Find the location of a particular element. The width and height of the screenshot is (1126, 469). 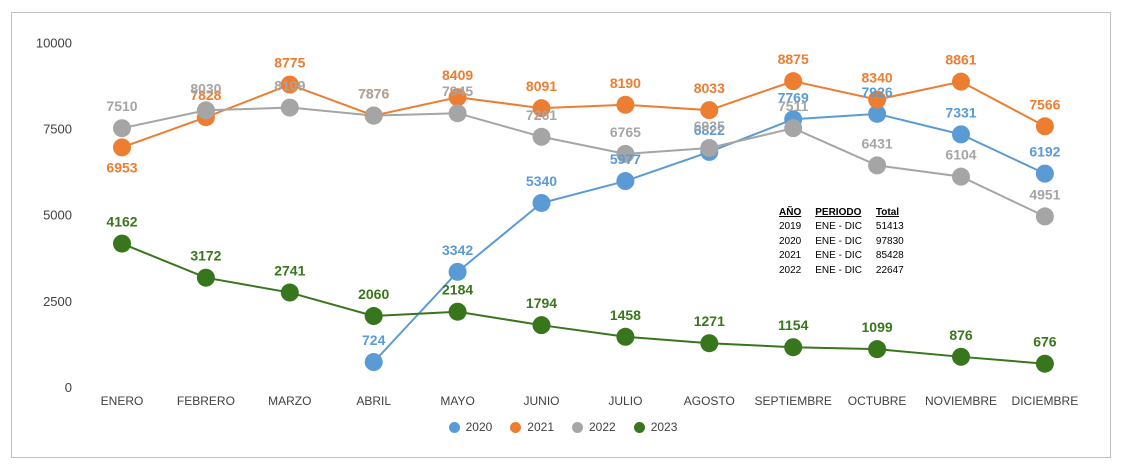

data-label-2023: 2184 is located at coordinates (457, 290).